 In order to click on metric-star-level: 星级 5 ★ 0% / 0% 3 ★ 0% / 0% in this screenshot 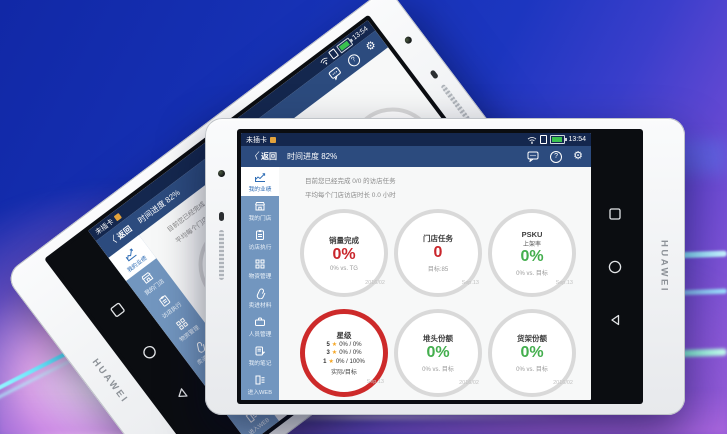, I will do `click(344, 353)`.